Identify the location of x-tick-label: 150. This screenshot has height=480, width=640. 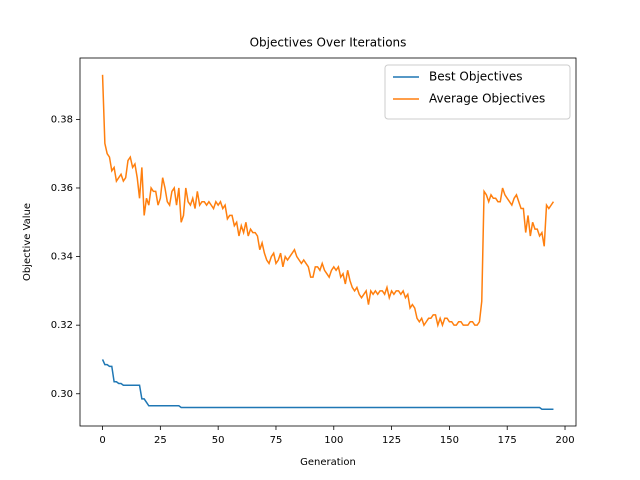
(449, 440).